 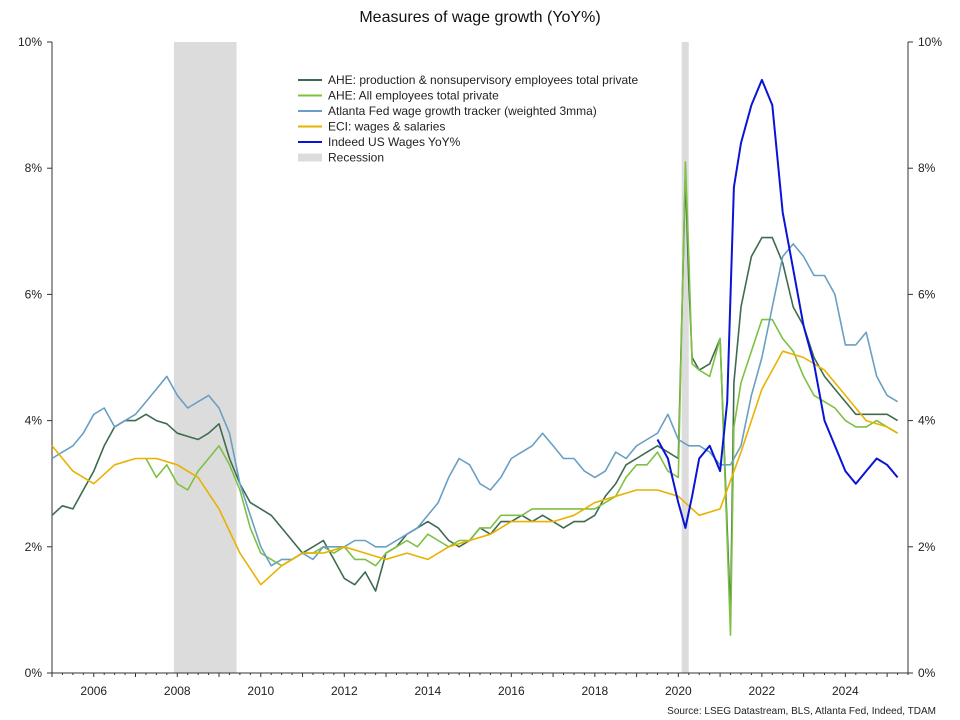 I want to click on legend-label-2: AHE: All employees total private, so click(x=413, y=96).